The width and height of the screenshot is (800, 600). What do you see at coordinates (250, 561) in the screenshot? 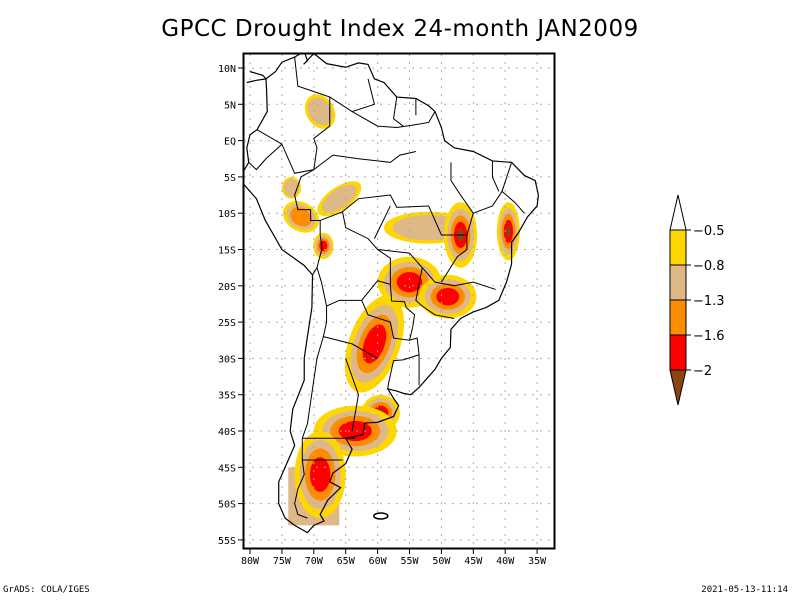
I see `lon-tick-label: 80W` at bounding box center [250, 561].